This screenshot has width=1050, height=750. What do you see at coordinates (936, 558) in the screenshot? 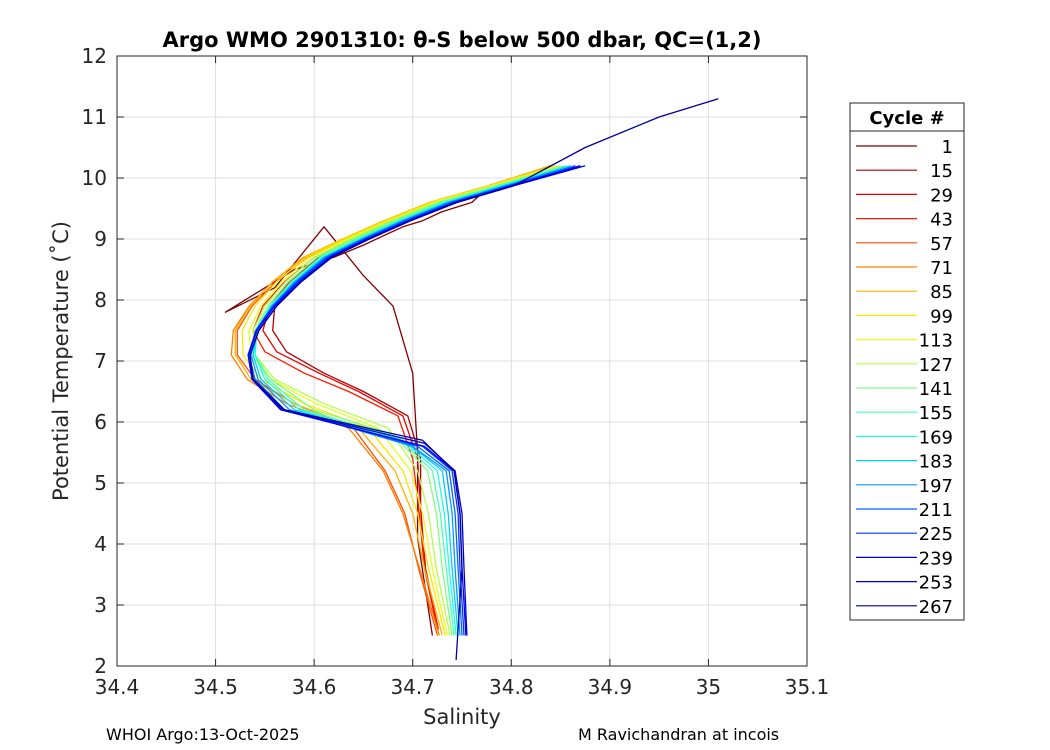
I see `legend-entry-label: 239` at bounding box center [936, 558].